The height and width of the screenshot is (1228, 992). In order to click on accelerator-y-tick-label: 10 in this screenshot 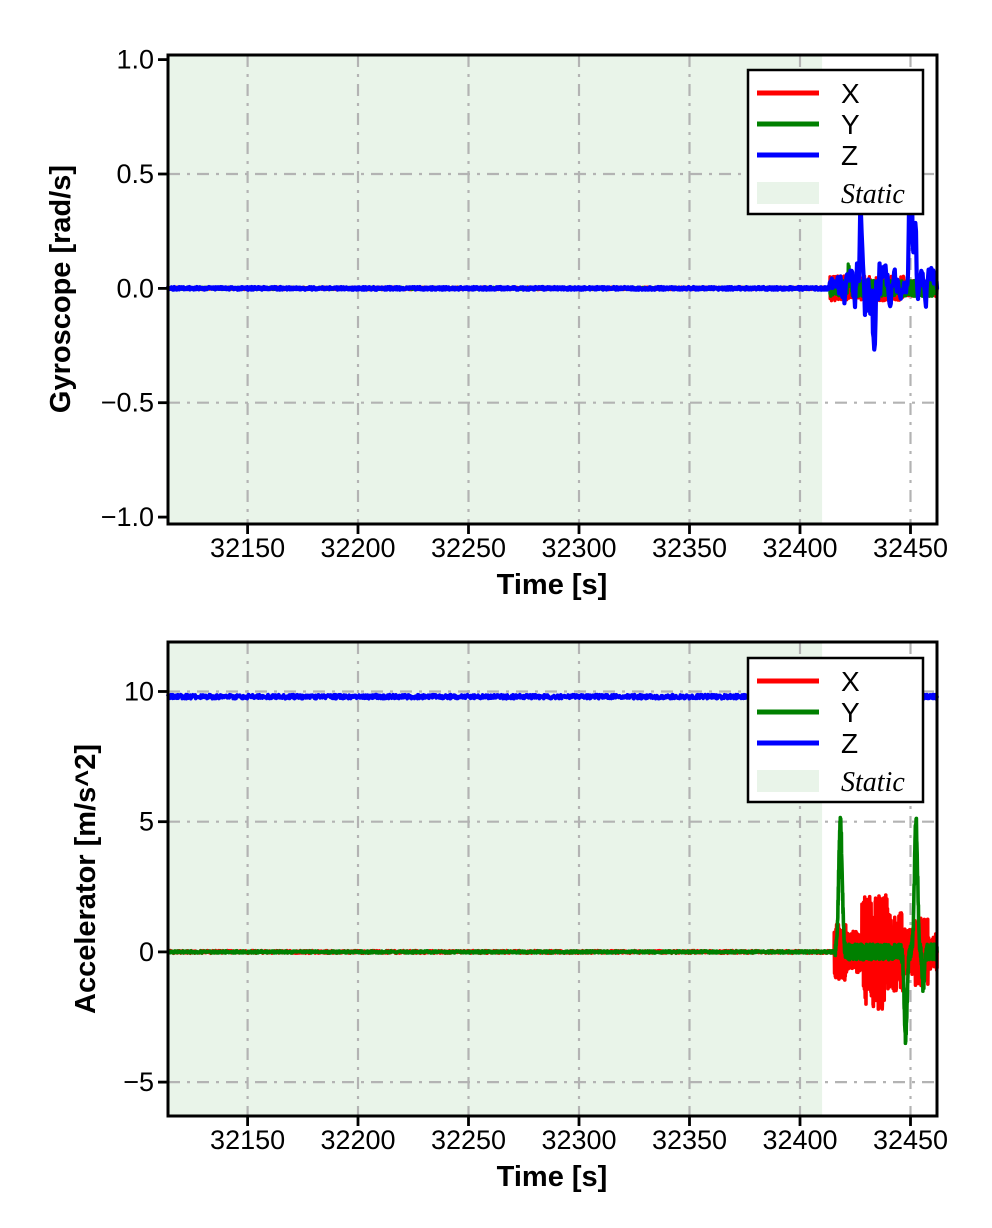, I will do `click(139, 692)`.